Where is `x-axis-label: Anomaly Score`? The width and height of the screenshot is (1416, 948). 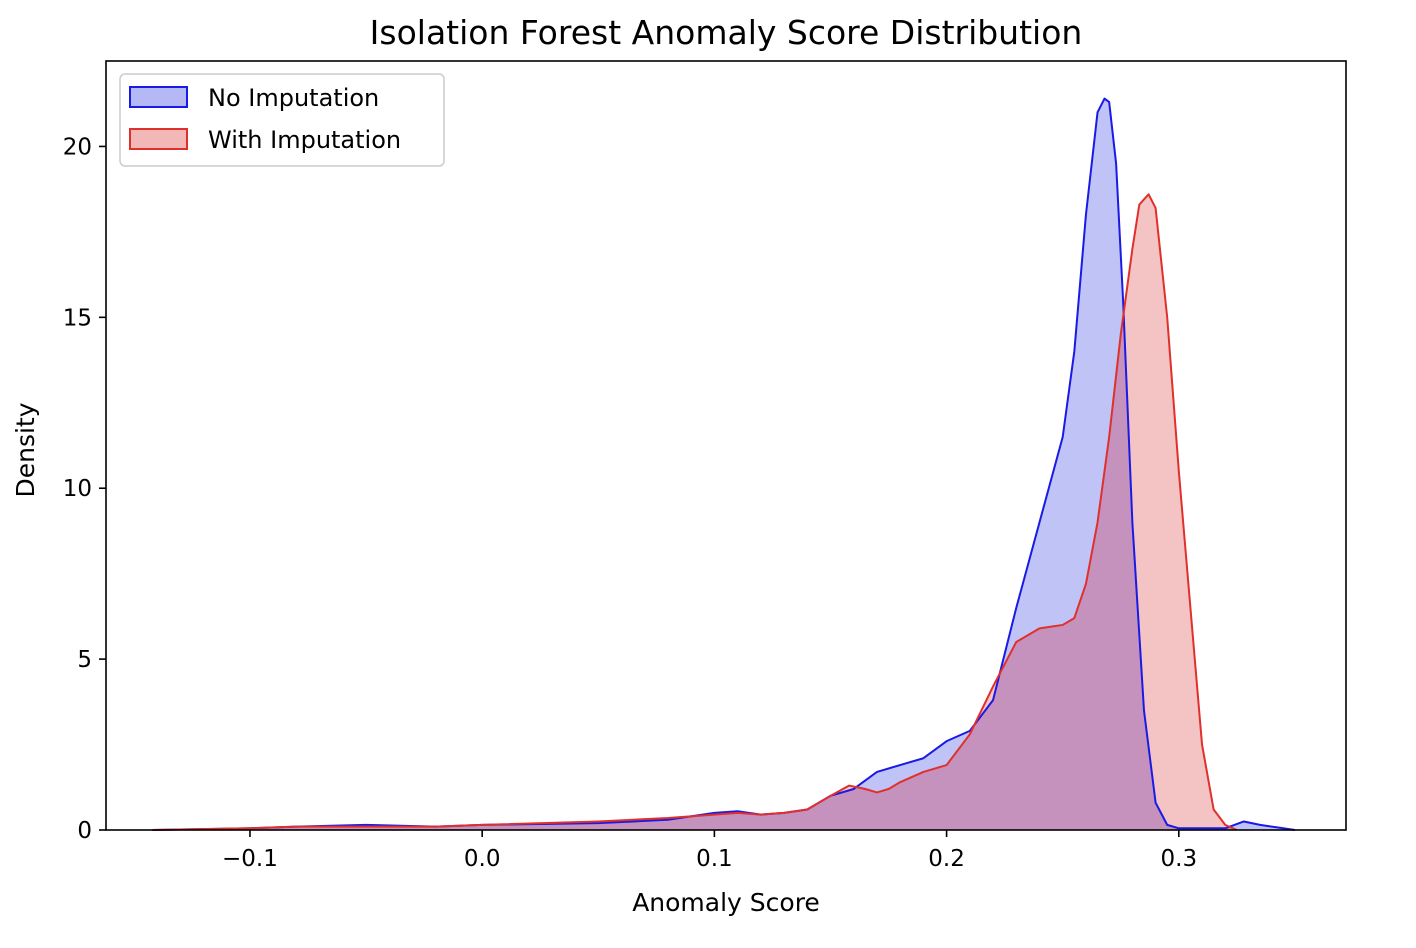
x-axis-label: Anomaly Score is located at coordinates (726, 902).